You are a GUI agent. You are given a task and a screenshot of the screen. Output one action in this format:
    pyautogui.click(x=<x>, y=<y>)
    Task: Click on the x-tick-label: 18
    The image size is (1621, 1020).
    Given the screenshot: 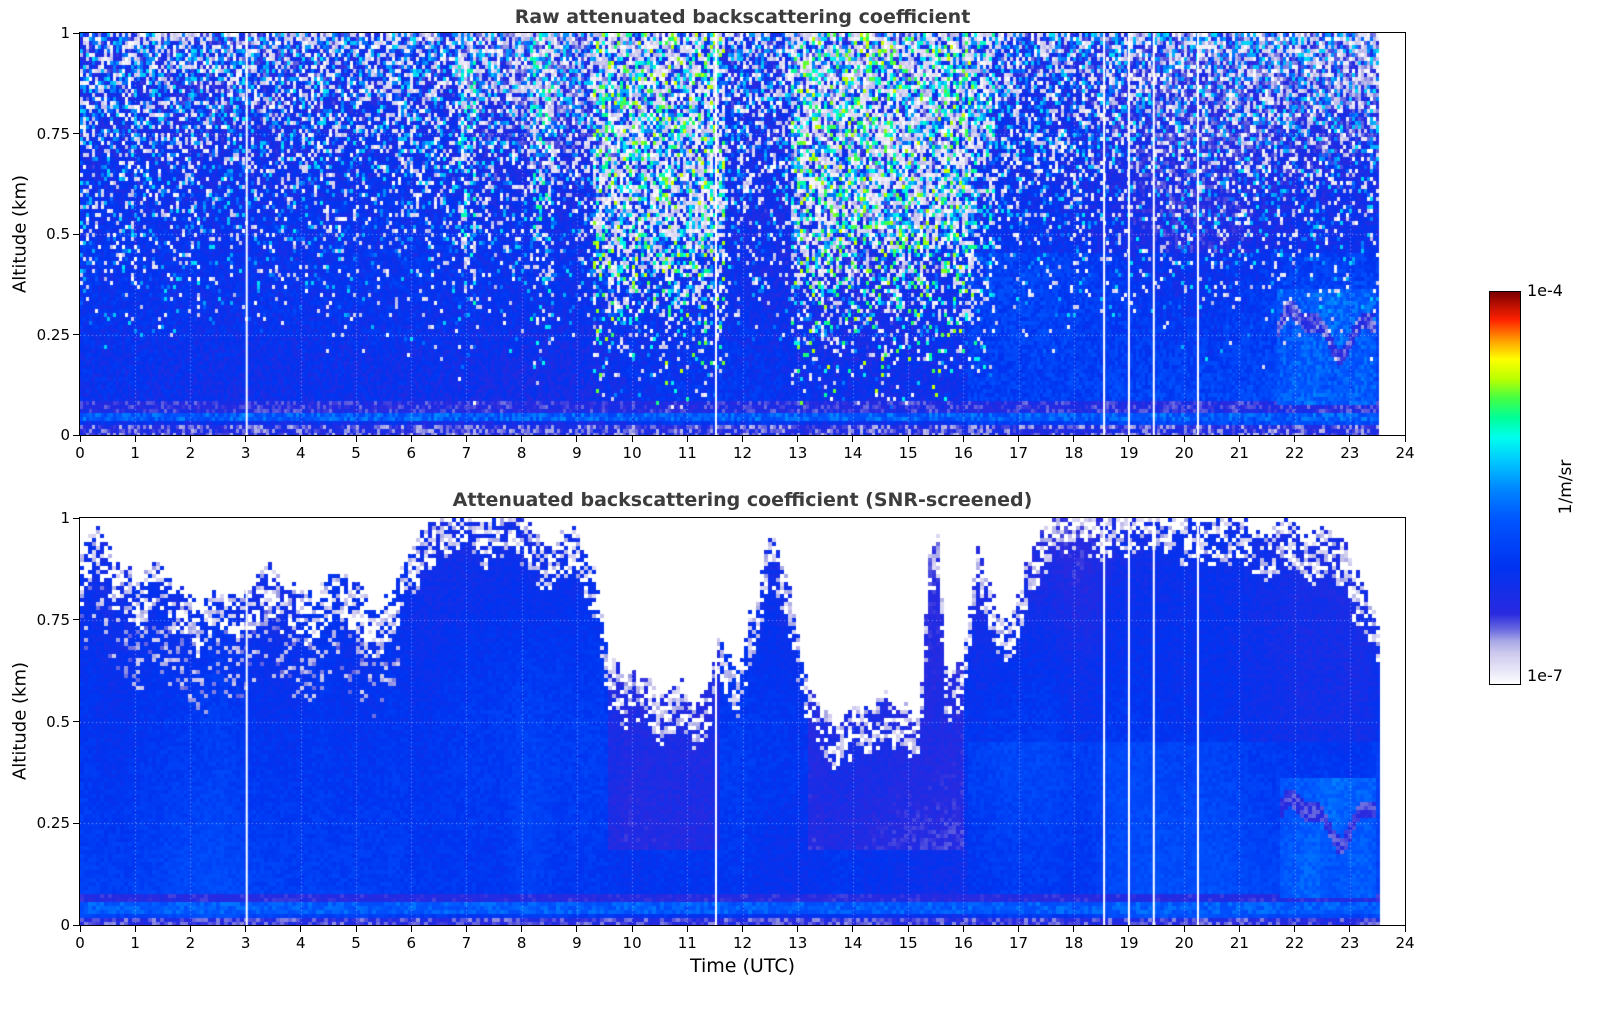 What is the action you would take?
    pyautogui.click(x=1074, y=943)
    